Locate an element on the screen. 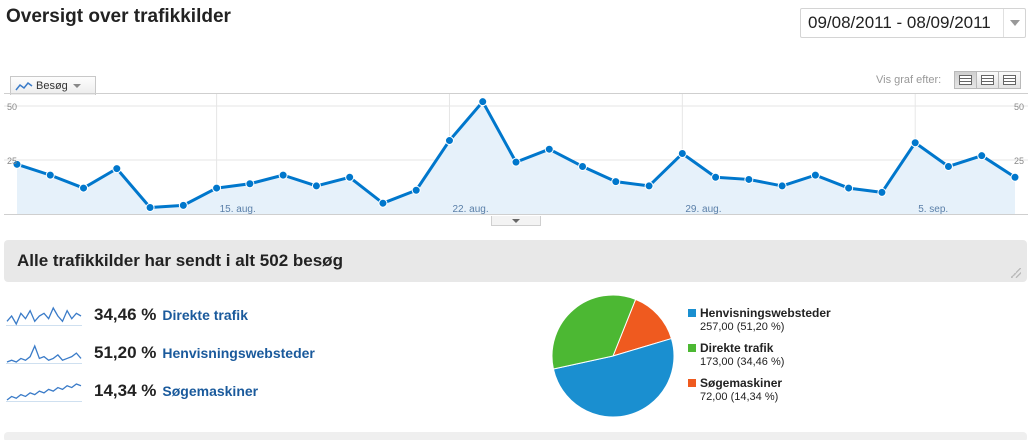 The width and height of the screenshot is (1036, 440). view-week-button is located at coordinates (987, 80).